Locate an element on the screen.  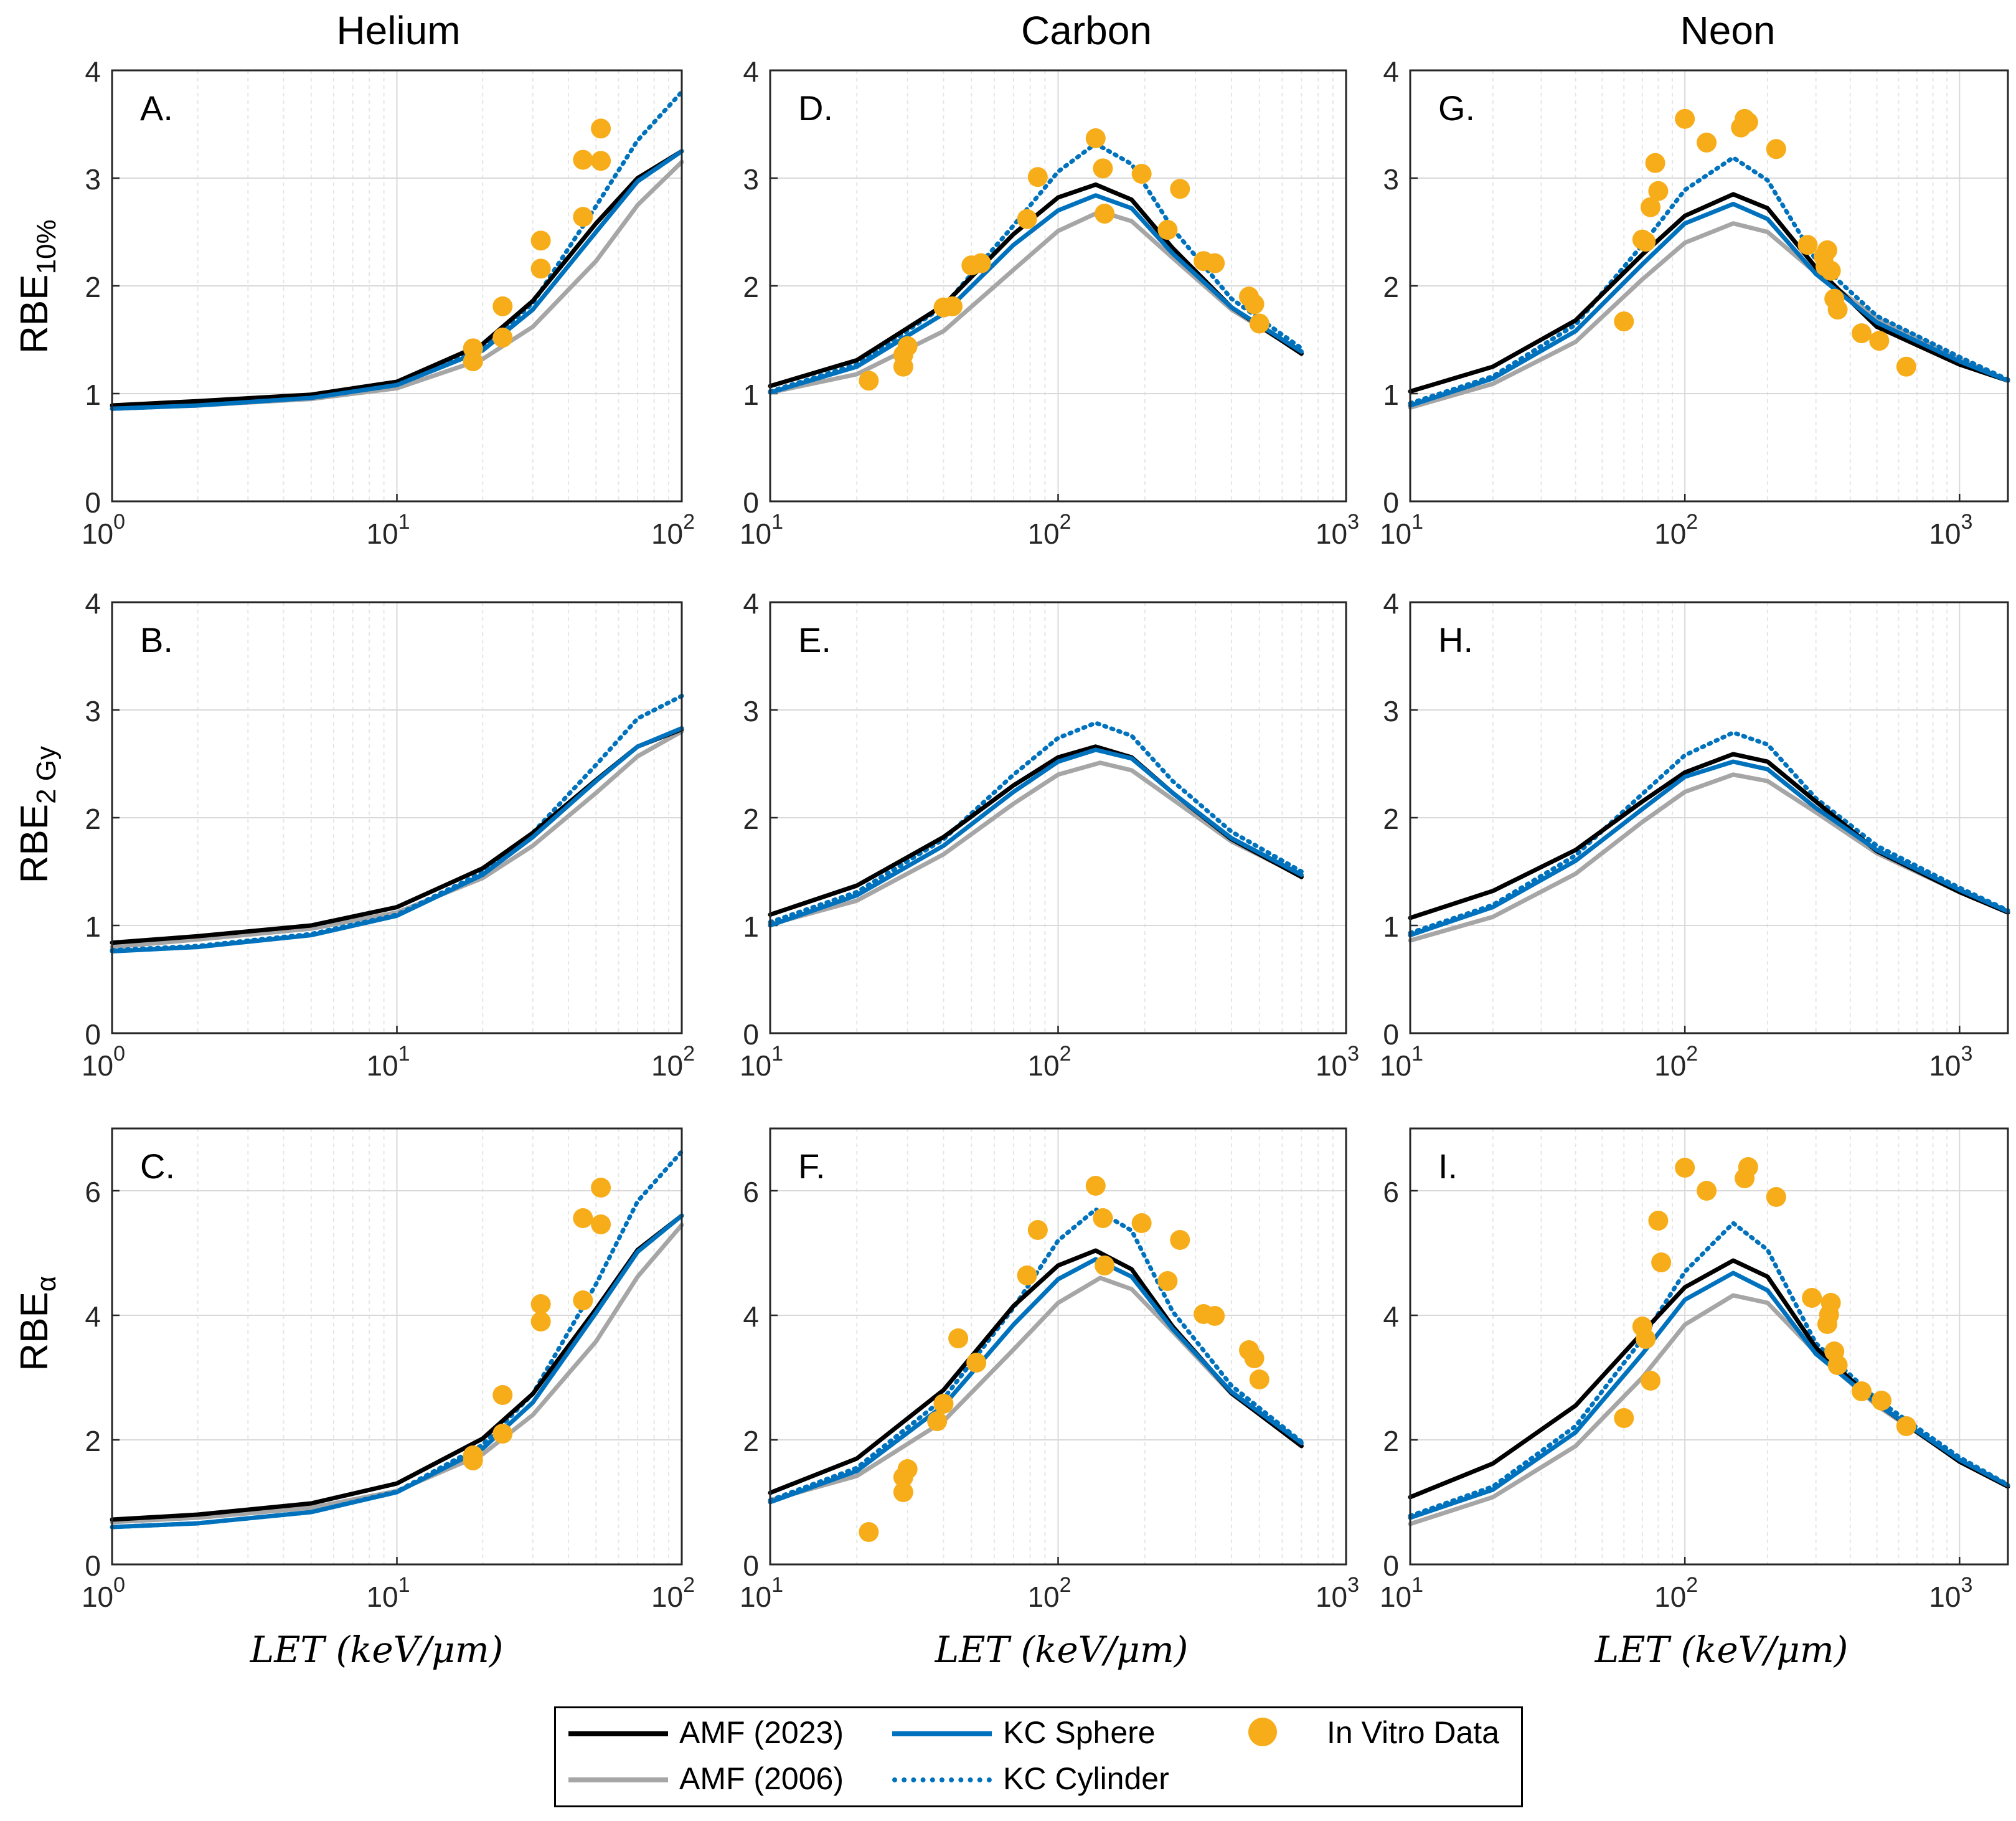
column-title-helium: Helium is located at coordinates (399, 30).